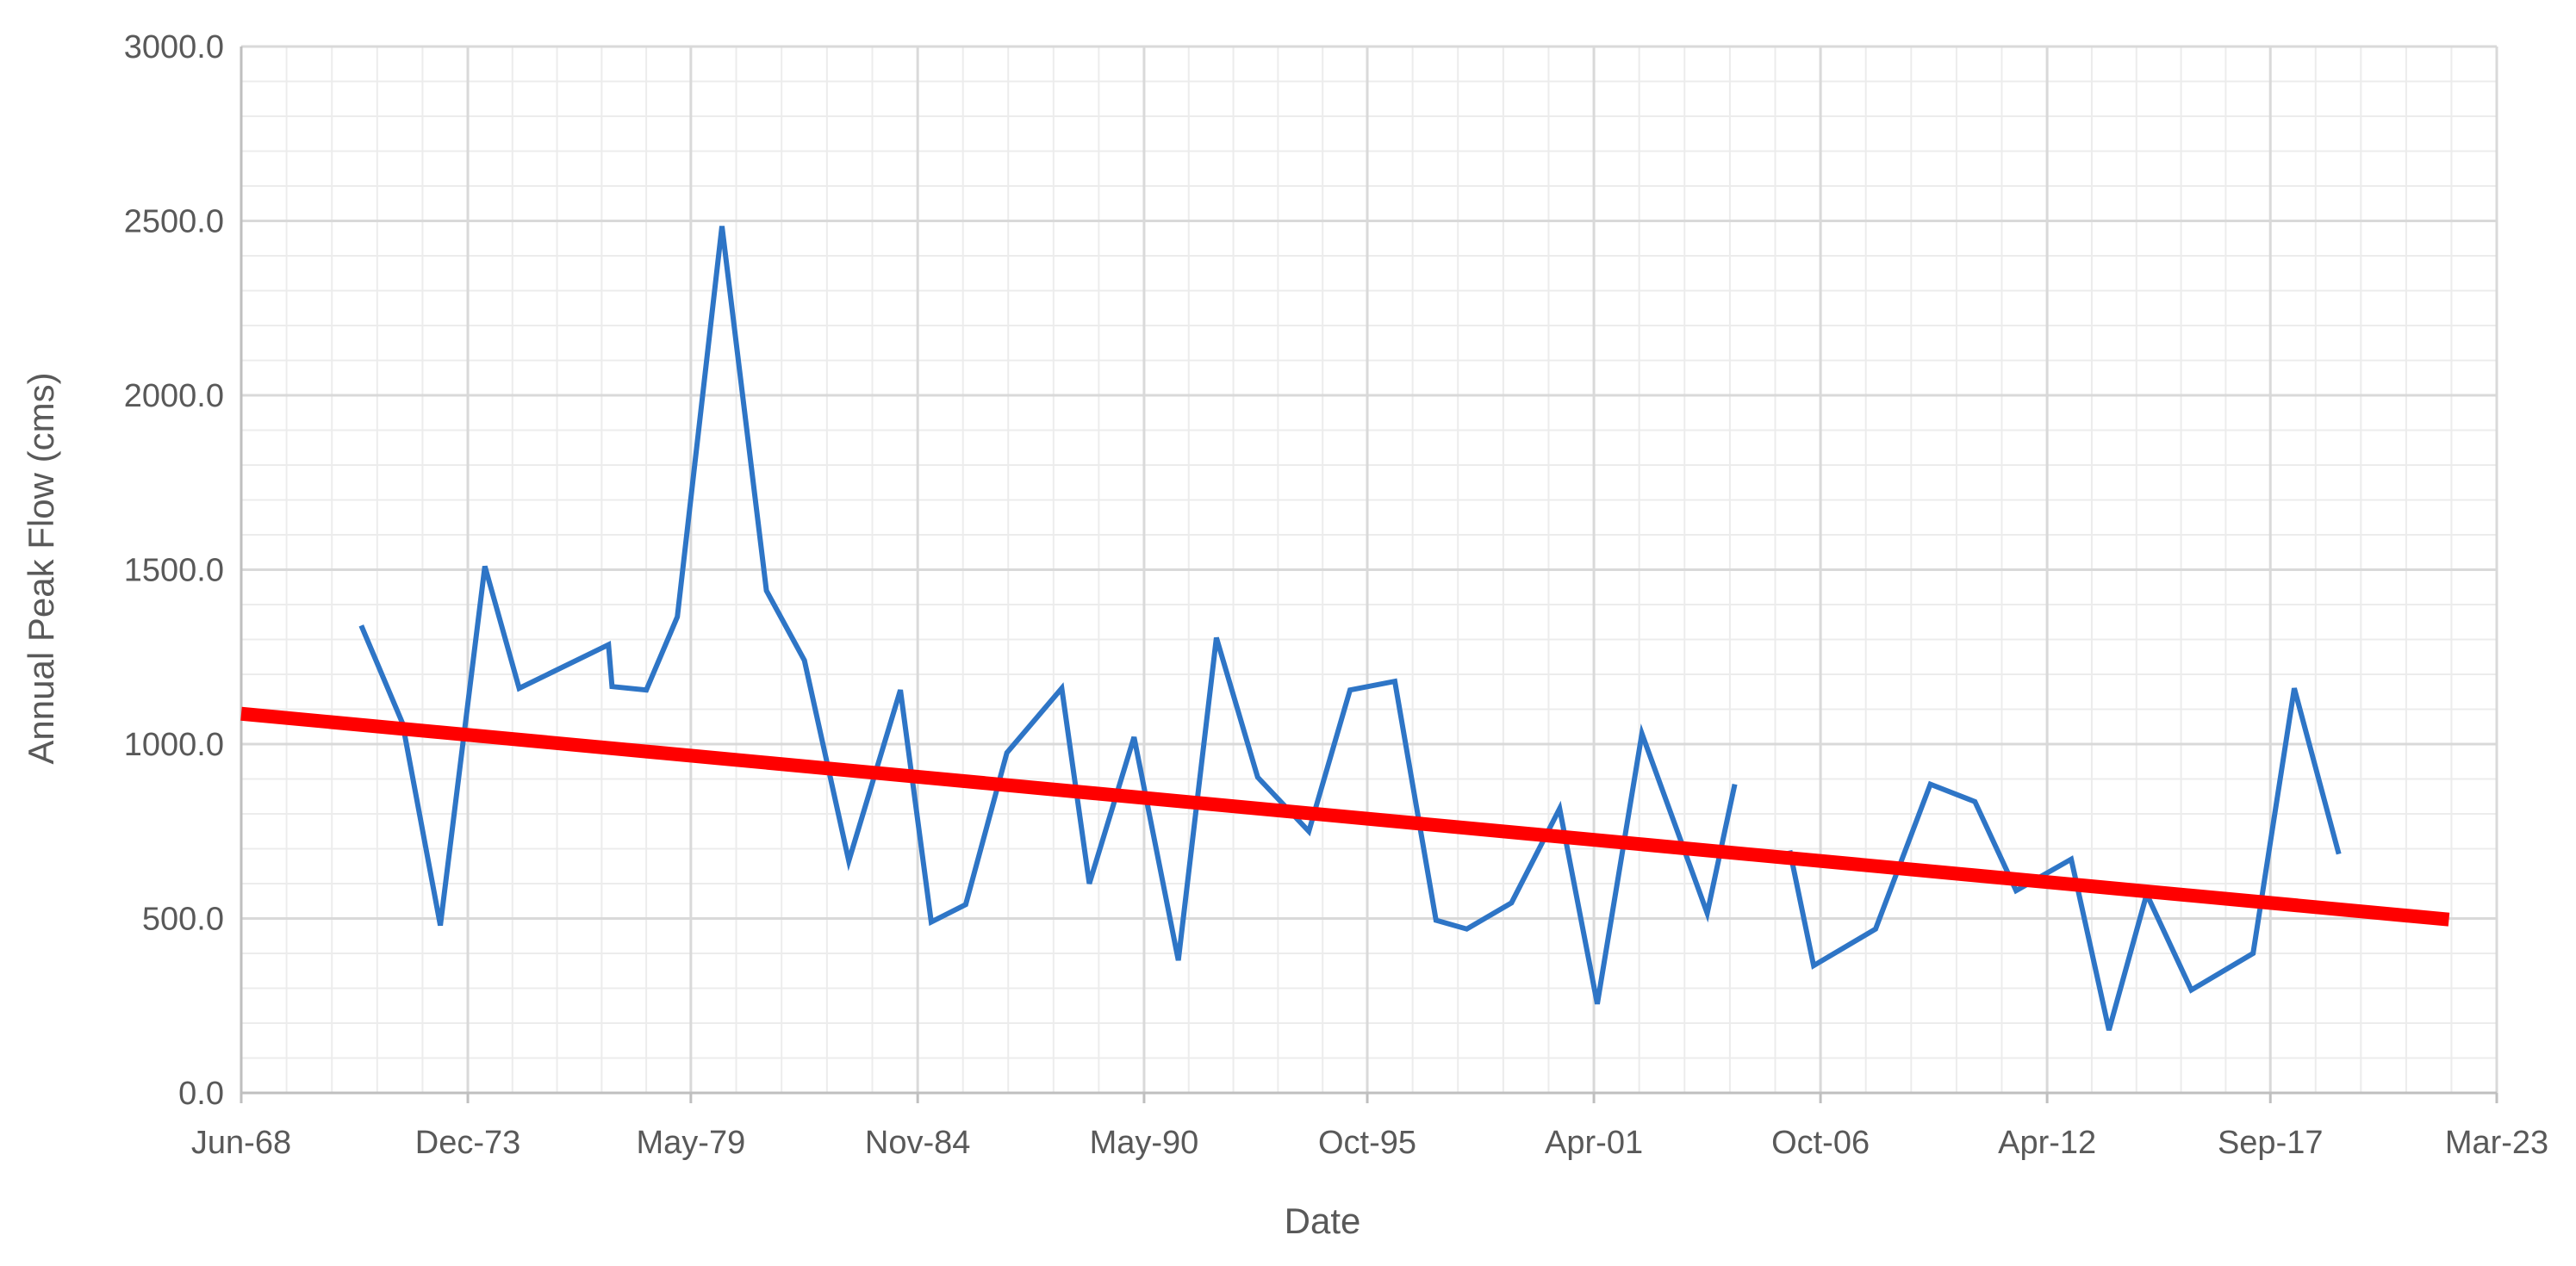  I want to click on x-tick-label: Nov-84, so click(918, 1143).